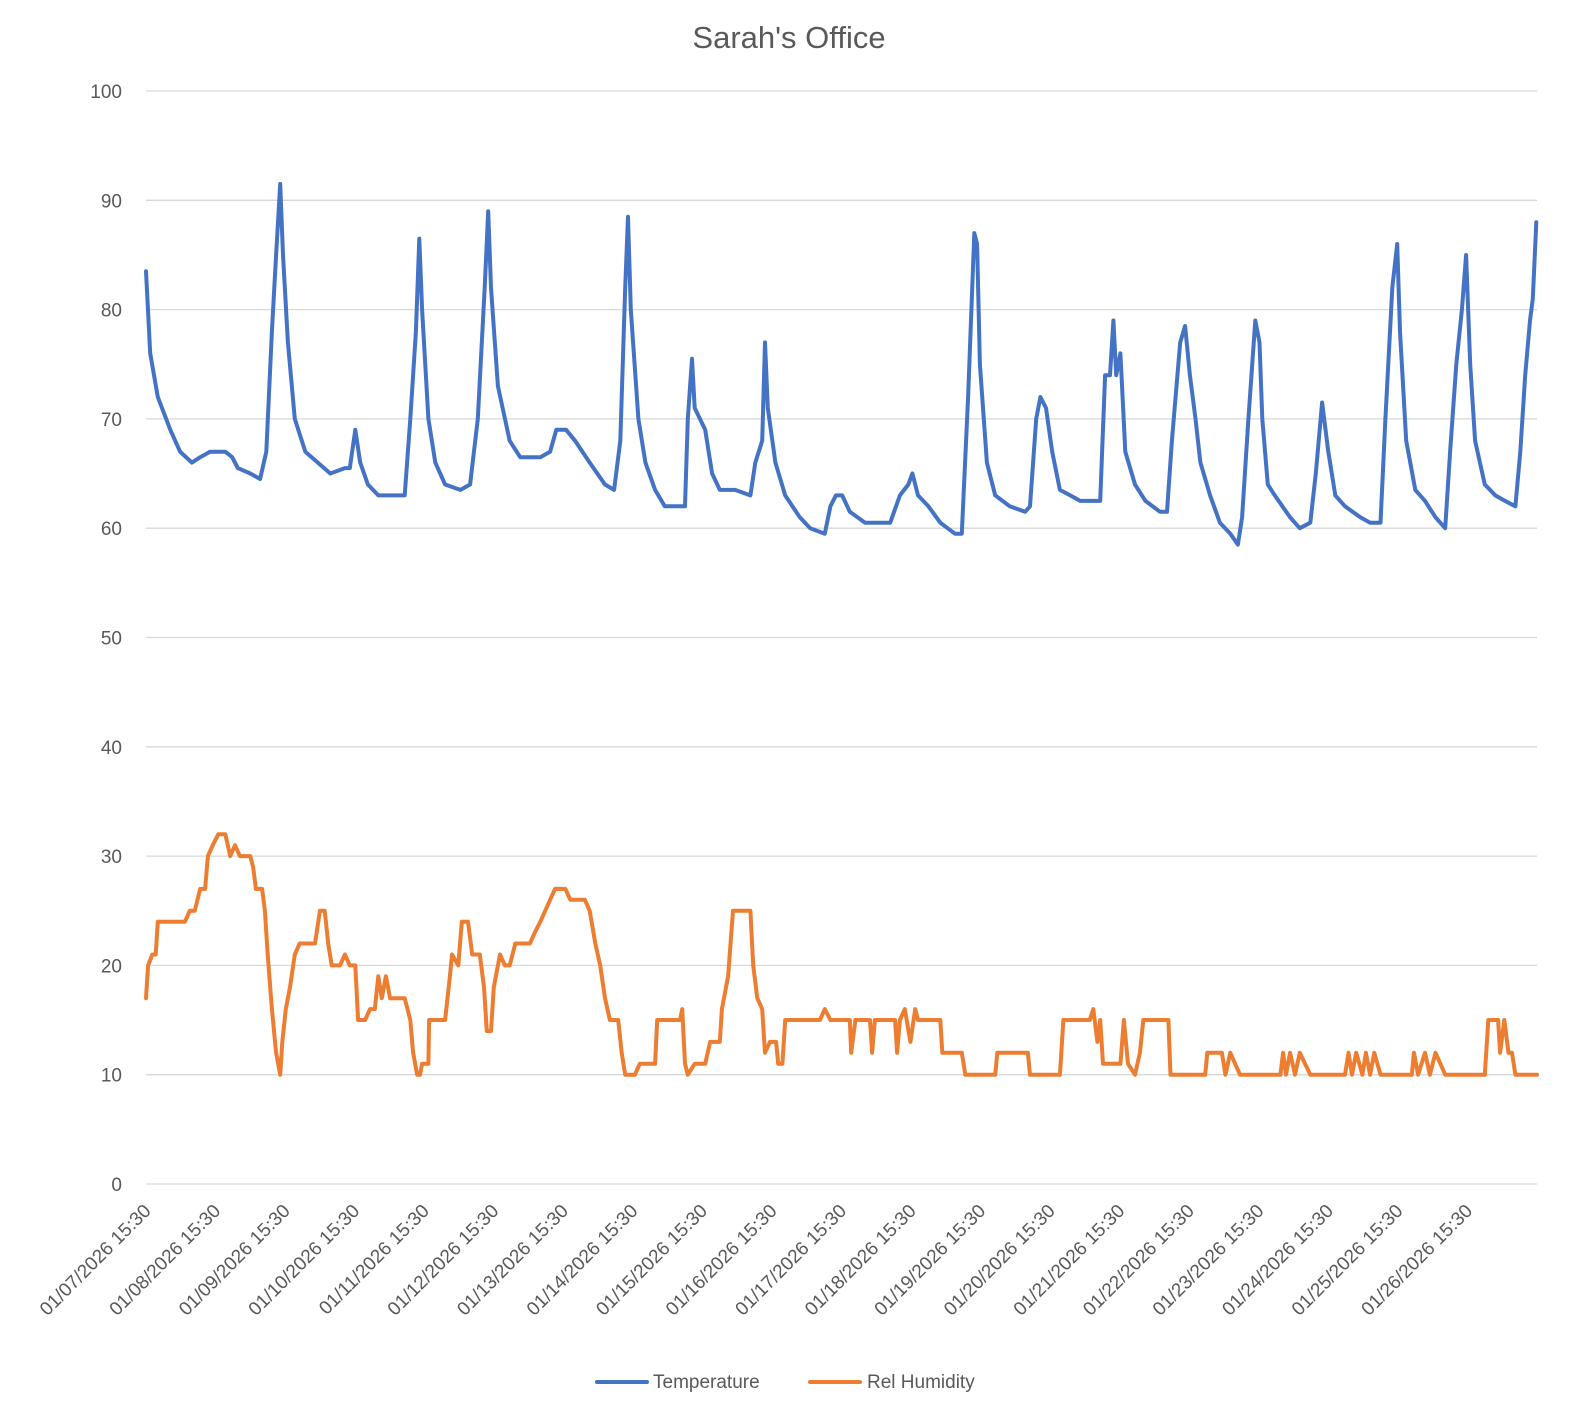 This screenshot has width=1584, height=1424. I want to click on legend-label: Temperature, so click(706, 1382).